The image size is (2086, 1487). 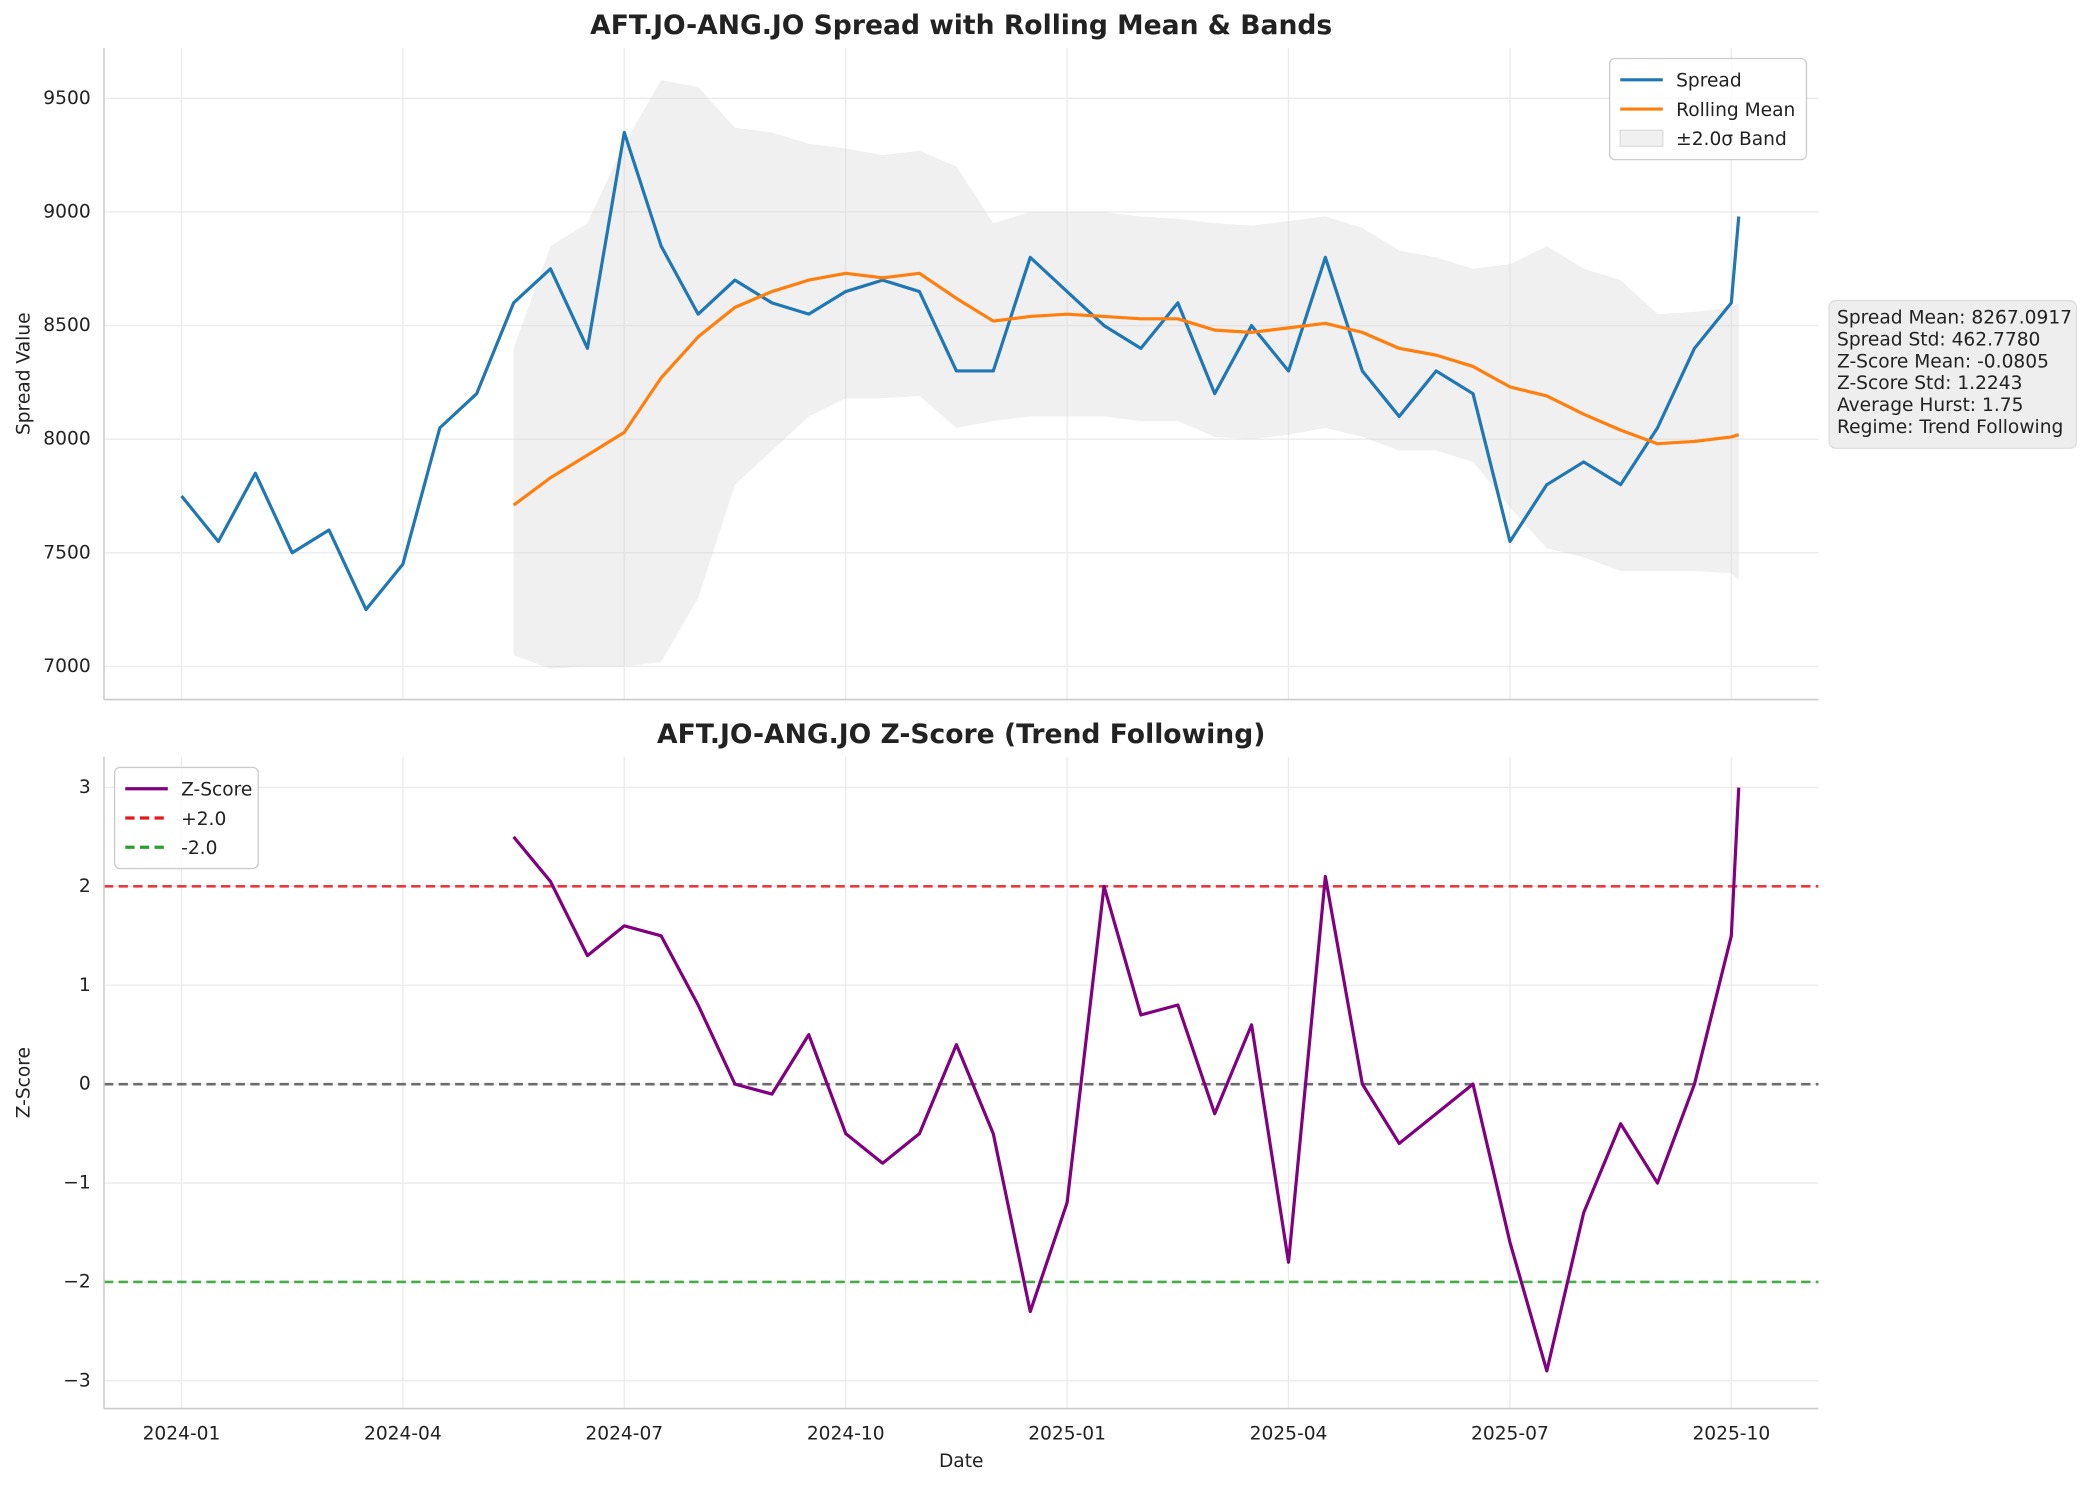 I want to click on x-axis-label: Date, so click(x=961, y=1461).